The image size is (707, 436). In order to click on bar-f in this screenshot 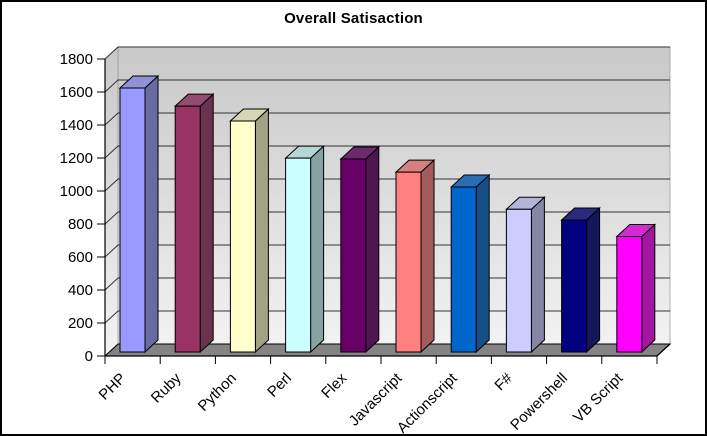, I will do `click(525, 275)`.